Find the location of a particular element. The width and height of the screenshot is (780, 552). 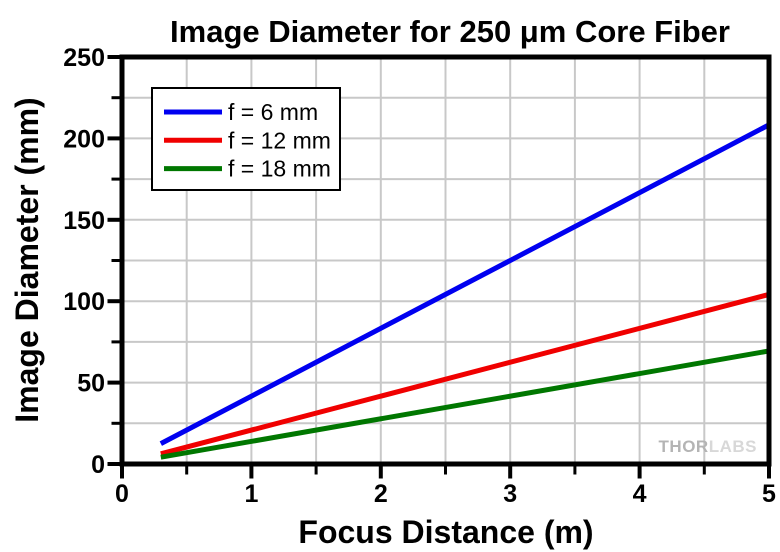

x-axis-label: Focus Distance (m) is located at coordinates (445, 532).